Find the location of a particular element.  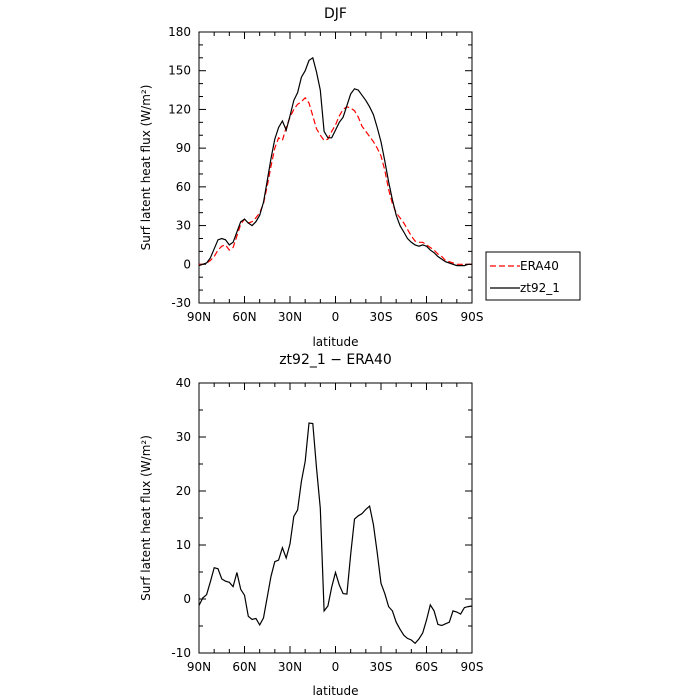

y-tick-label: 10 is located at coordinates (183, 545).